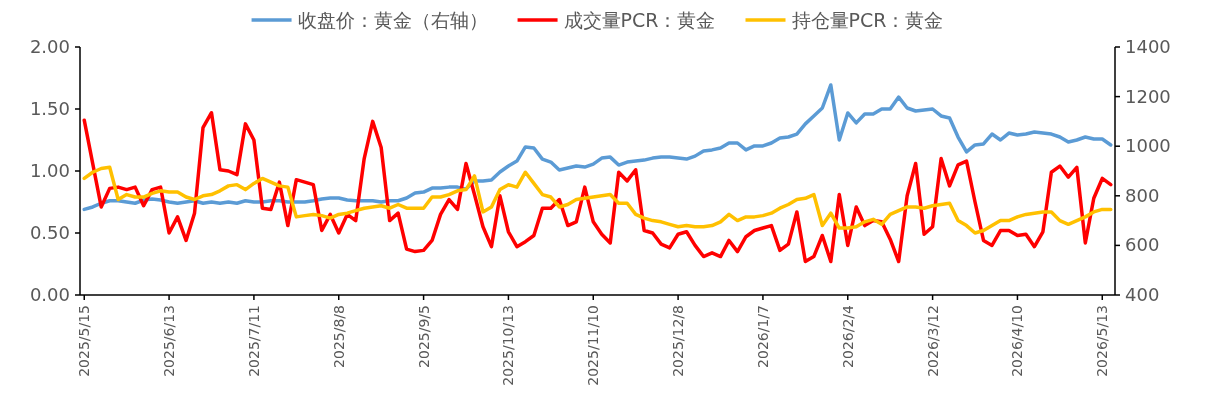  What do you see at coordinates (49, 46) in the screenshot?
I see `y-tick-label: 2.00` at bounding box center [49, 46].